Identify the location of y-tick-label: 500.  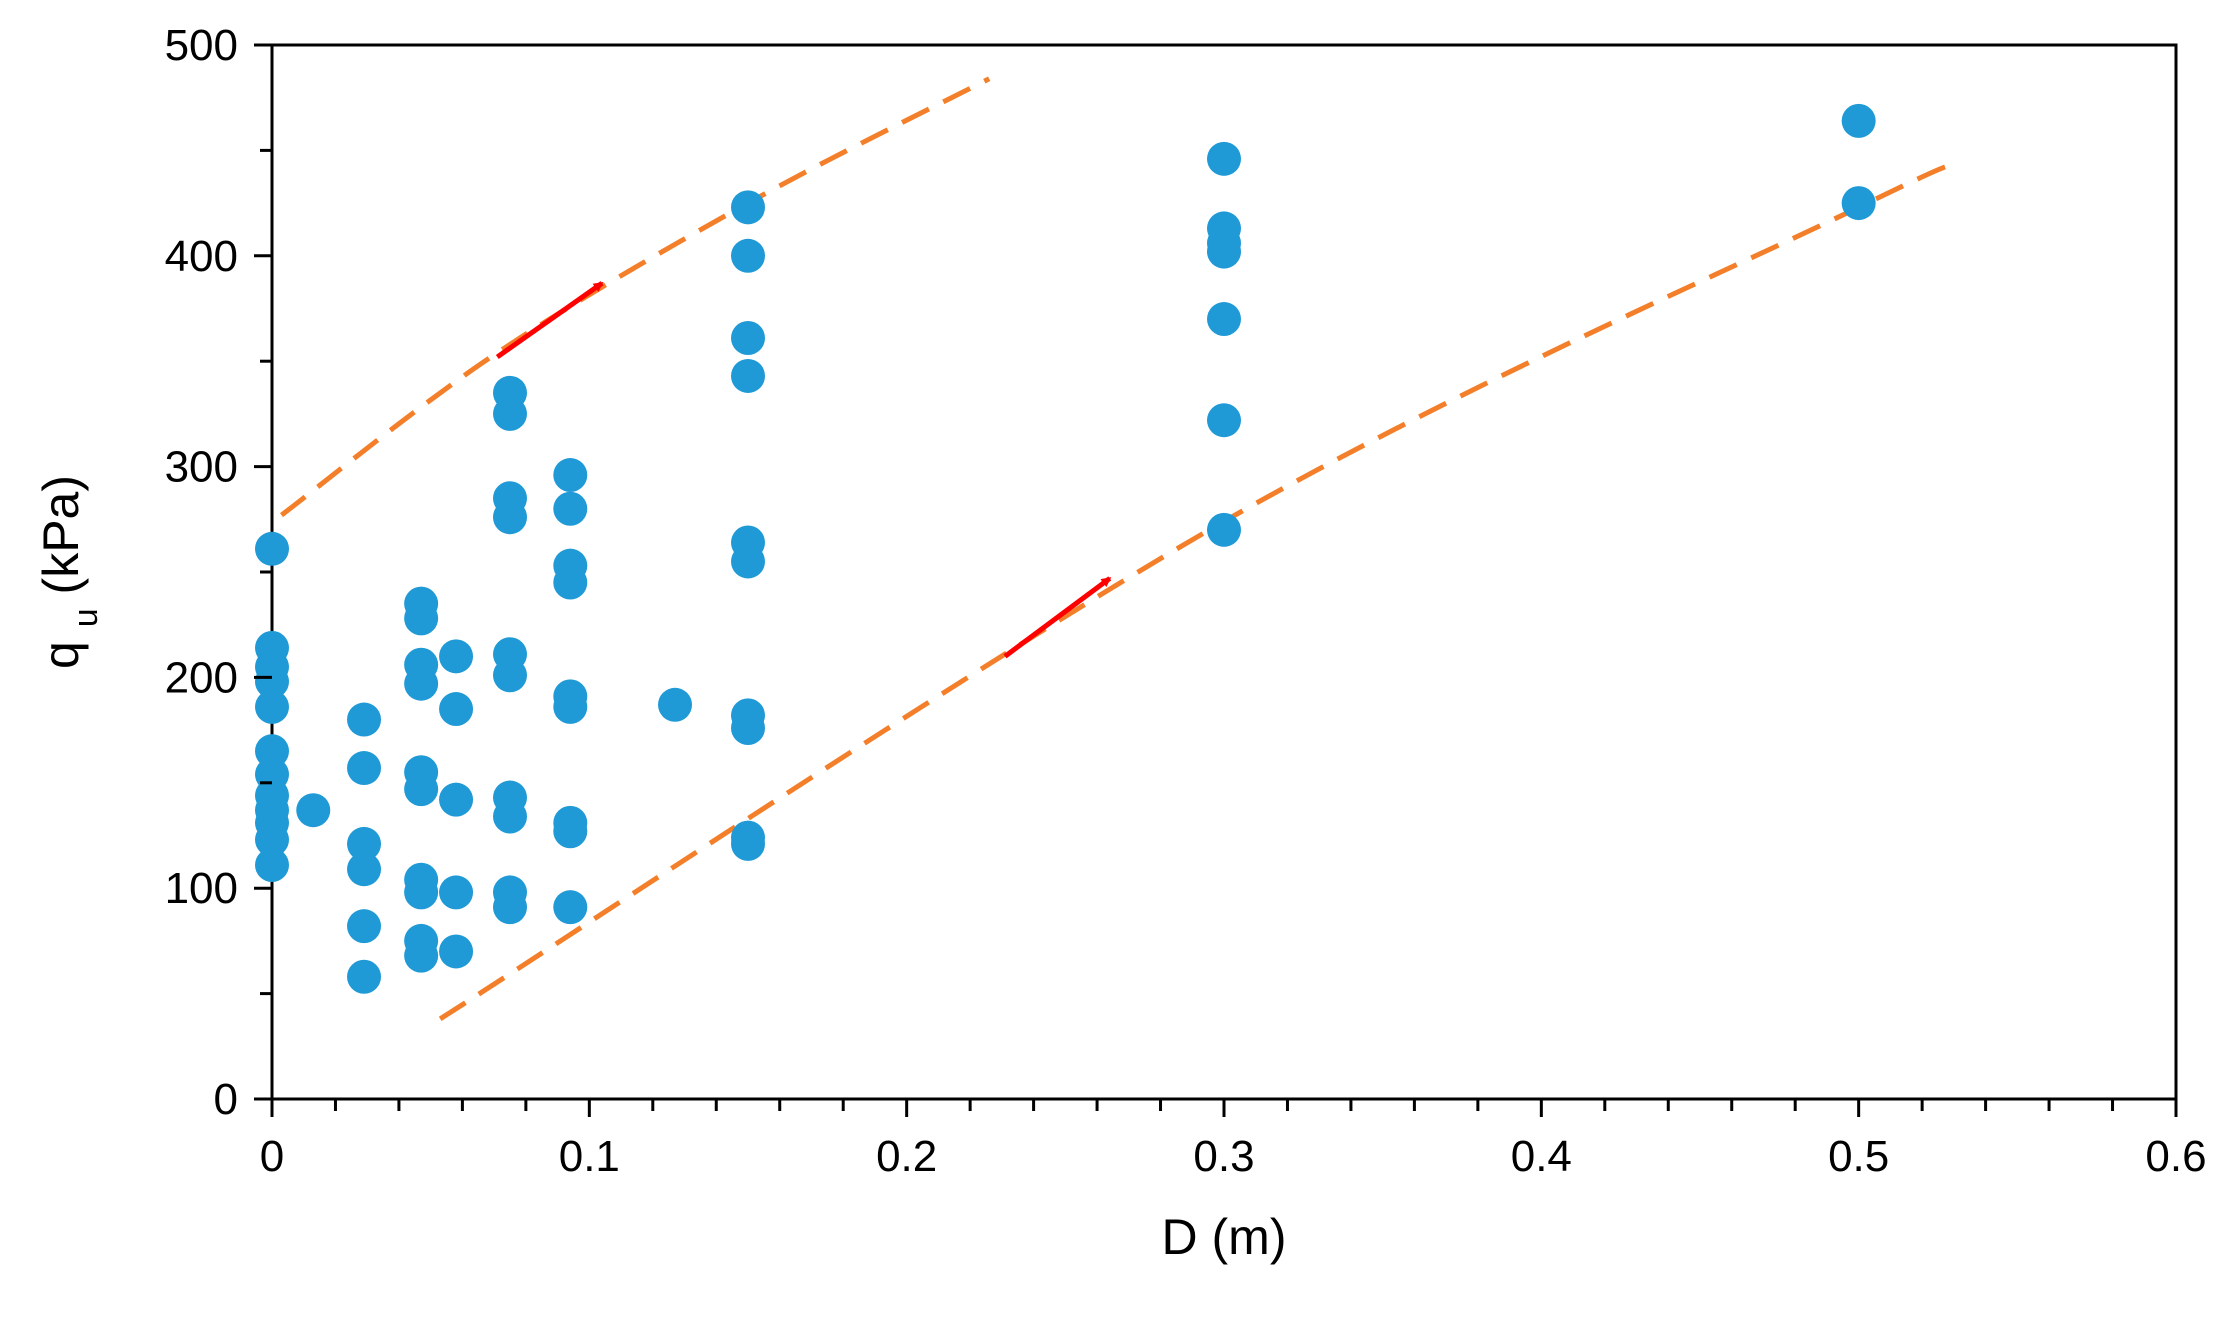
(201, 45).